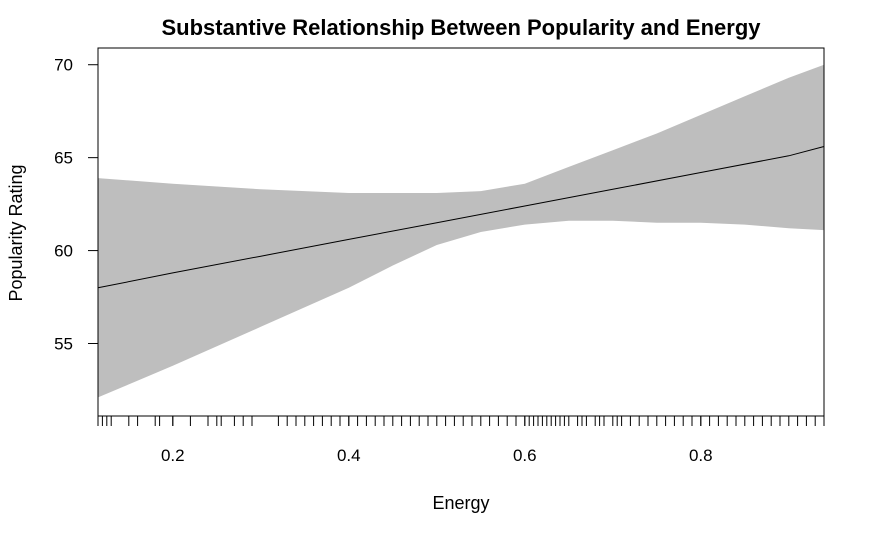 The height and width of the screenshot is (540, 875). Describe the element at coordinates (63, 65) in the screenshot. I see `y-tick-label: 70` at that location.